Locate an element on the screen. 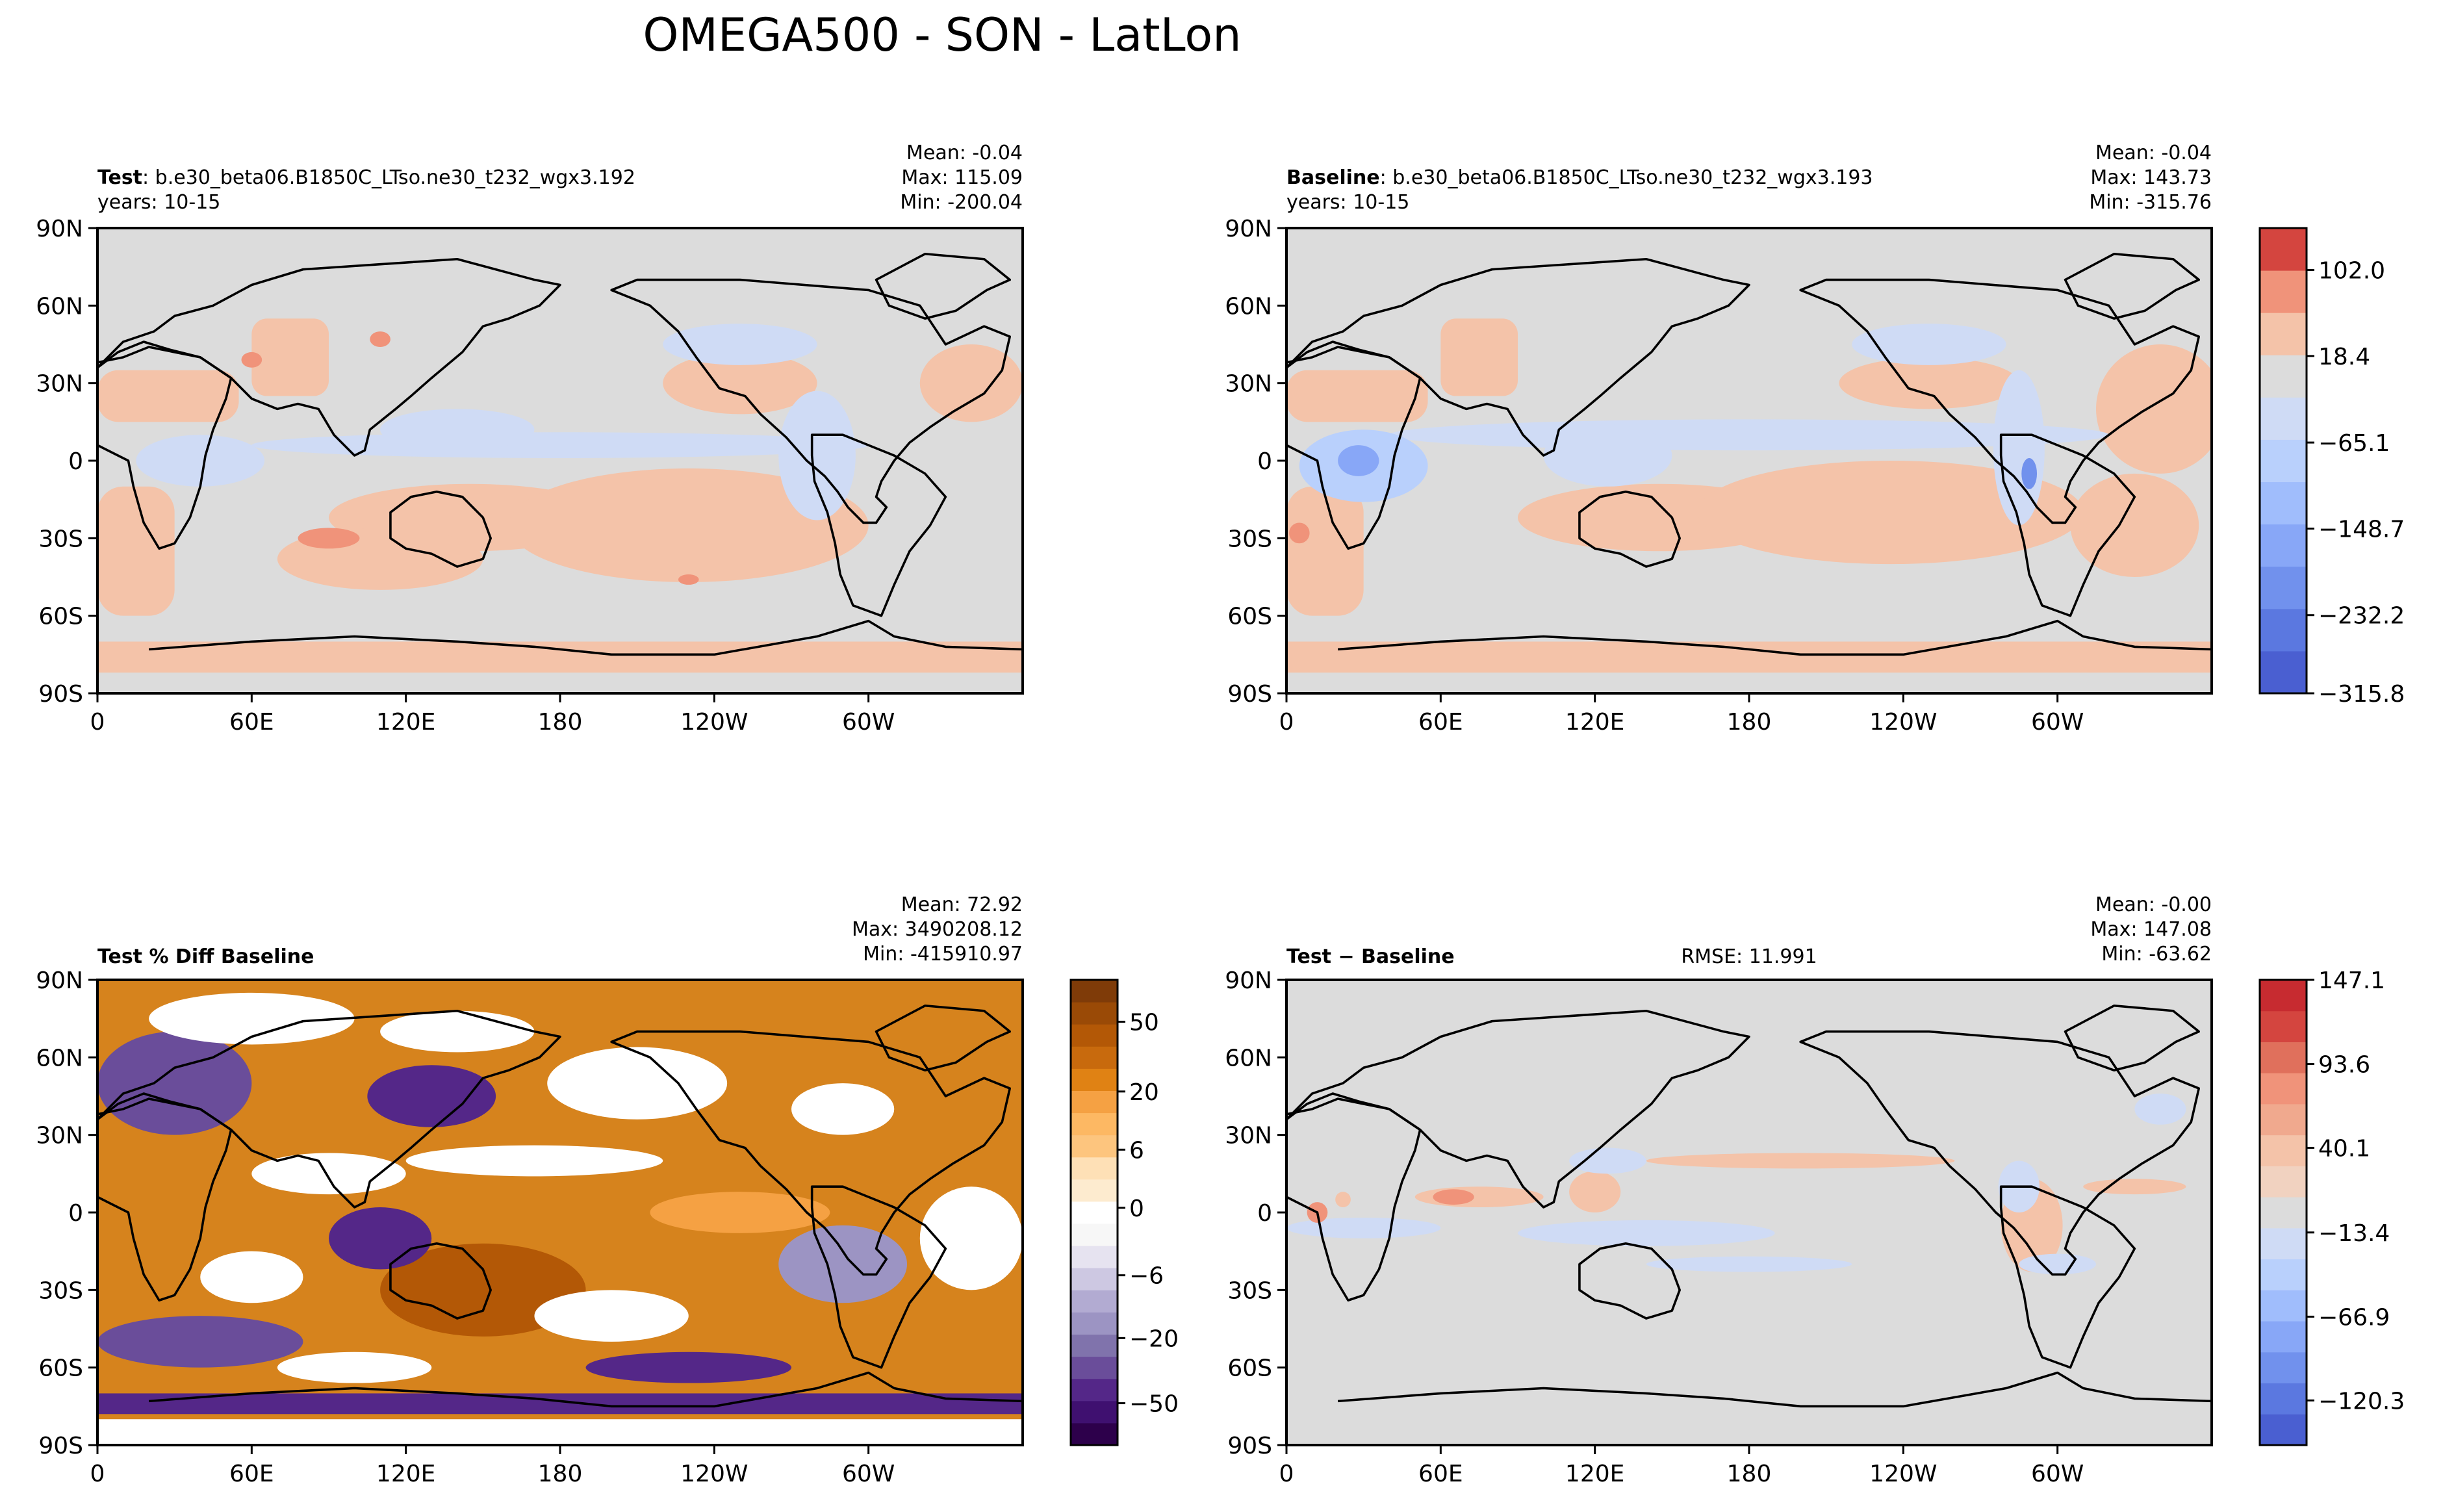 The height and width of the screenshot is (1512, 2443). colorbar-pct-diff: 50 20 6 0 −6 −20 −50 is located at coordinates (1124, 1212).